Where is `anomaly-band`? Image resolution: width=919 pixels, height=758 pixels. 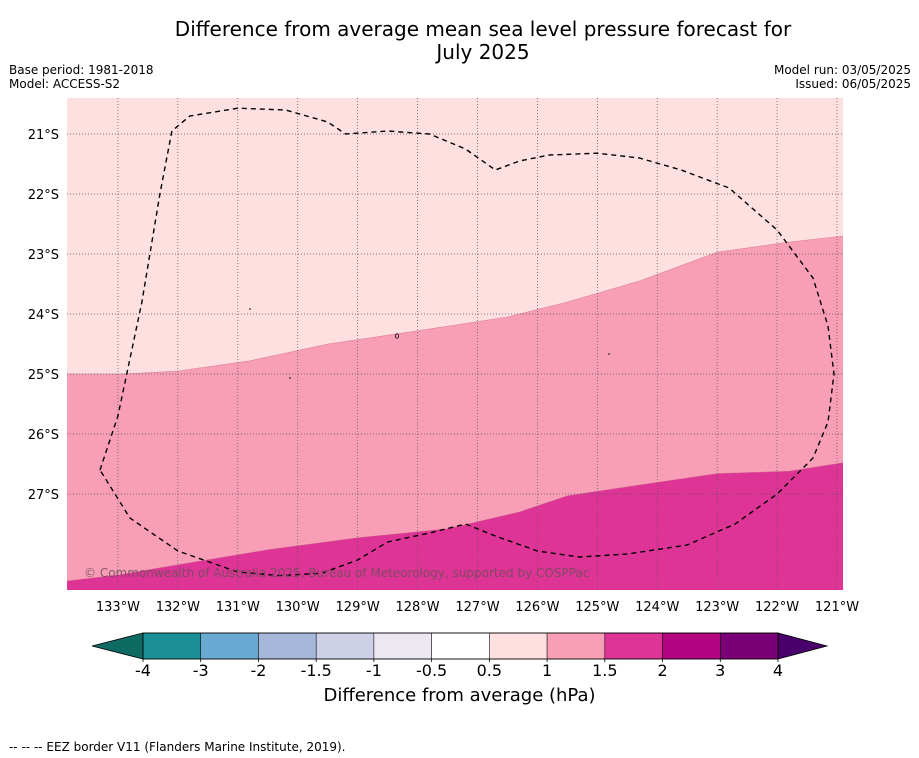
anomaly-band is located at coordinates (455, 526).